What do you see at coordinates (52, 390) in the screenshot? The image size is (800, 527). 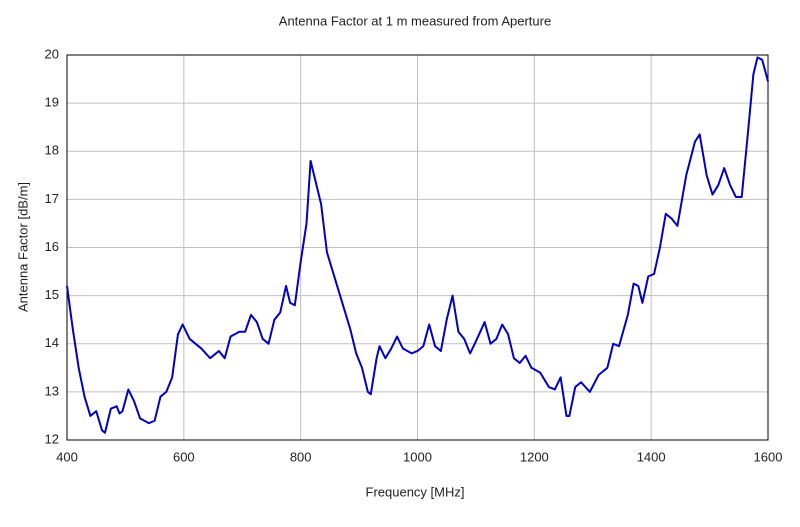 I see `y-tick-label: 13` at bounding box center [52, 390].